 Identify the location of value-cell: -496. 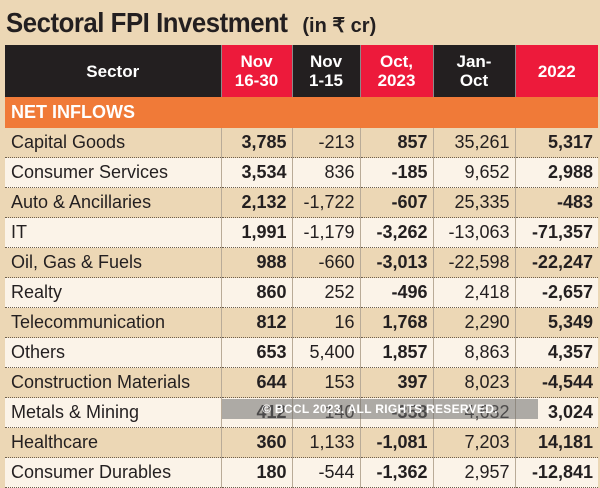
(397, 292).